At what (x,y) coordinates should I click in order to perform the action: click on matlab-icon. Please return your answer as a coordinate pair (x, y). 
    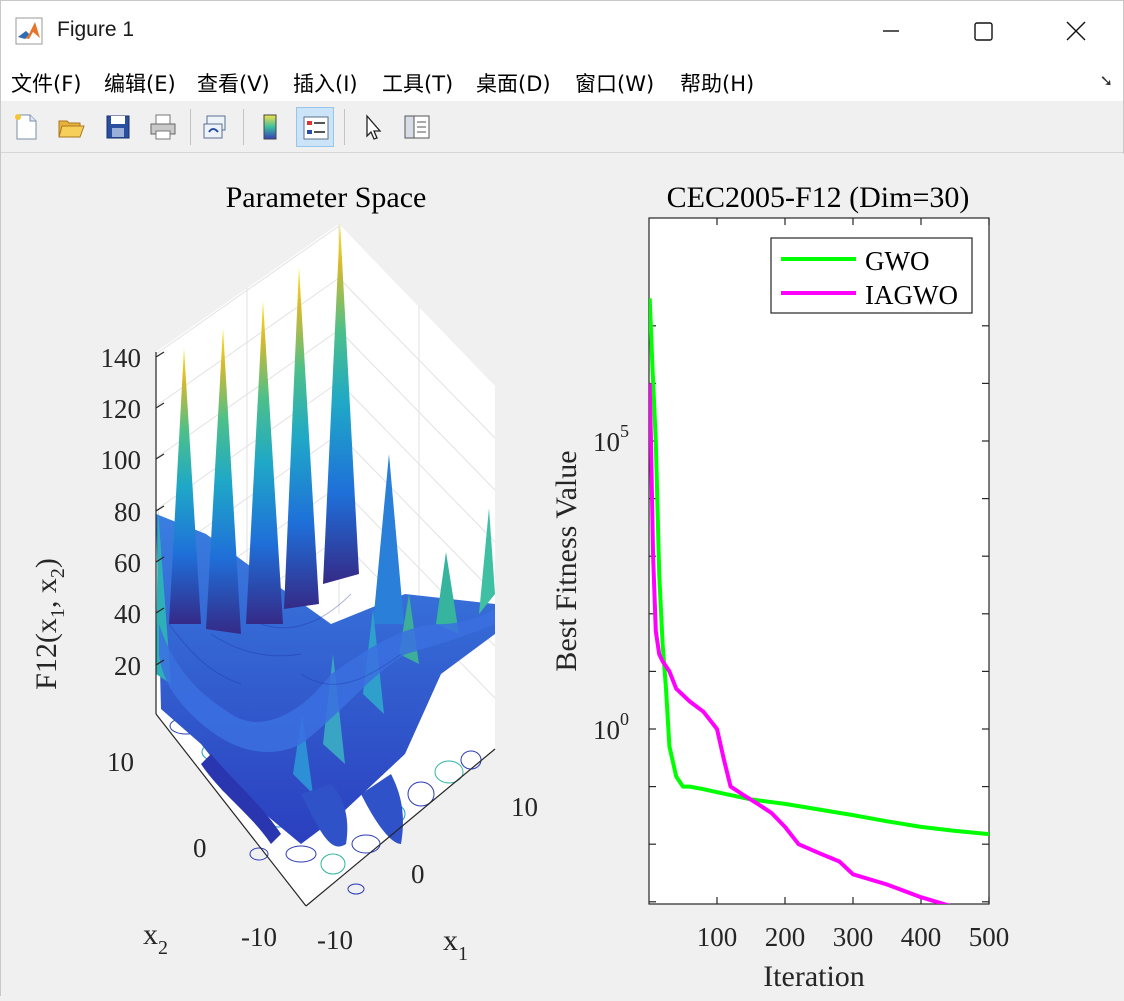
    Looking at the image, I should click on (29, 31).